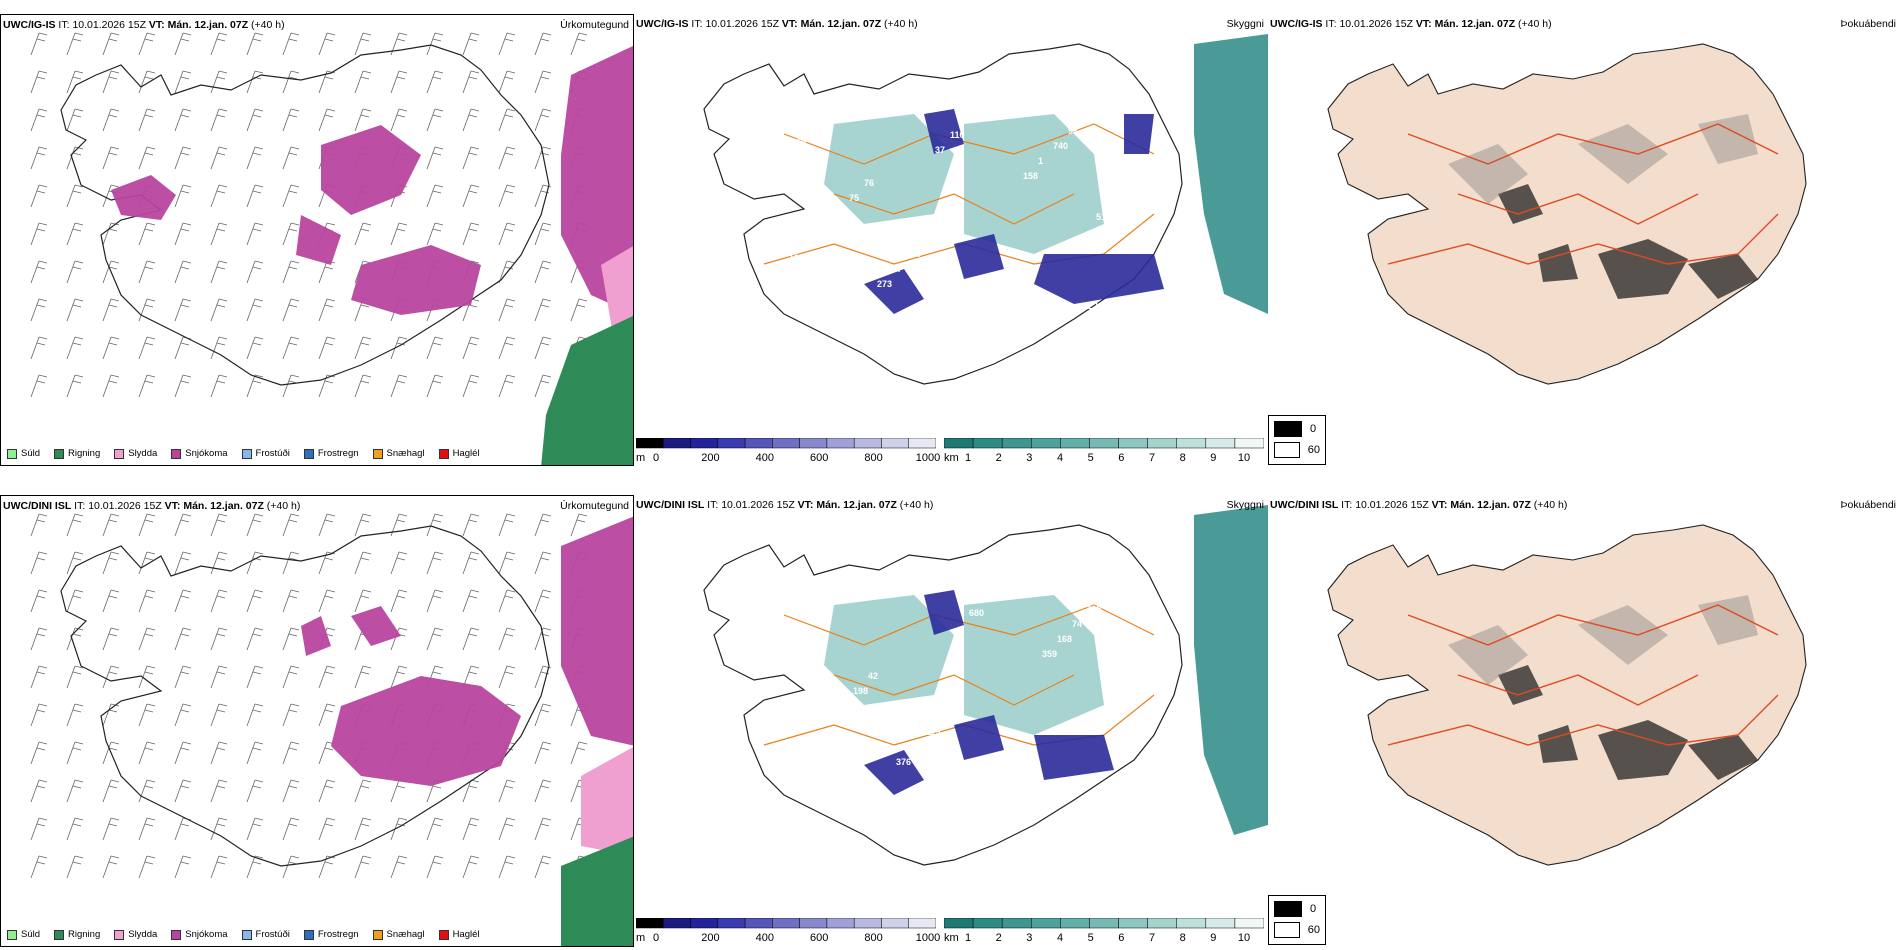 The width and height of the screenshot is (1900, 950). What do you see at coordinates (587, 390) in the screenshot?
I see `rain-area` at bounding box center [587, 390].